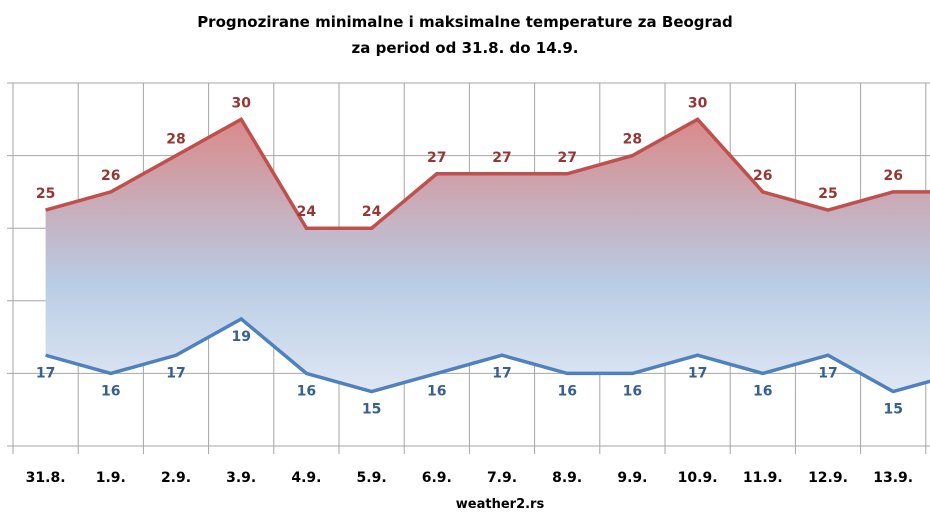  What do you see at coordinates (46, 478) in the screenshot?
I see `x-tick-label: 31.8.` at bounding box center [46, 478].